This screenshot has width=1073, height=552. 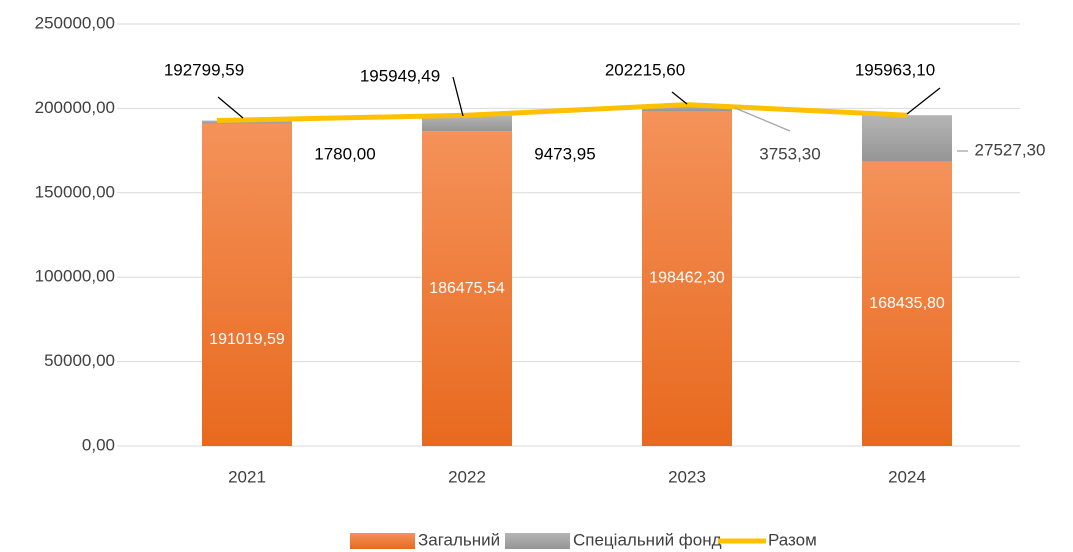 I want to click on legend-label: Разом, so click(x=792, y=539).